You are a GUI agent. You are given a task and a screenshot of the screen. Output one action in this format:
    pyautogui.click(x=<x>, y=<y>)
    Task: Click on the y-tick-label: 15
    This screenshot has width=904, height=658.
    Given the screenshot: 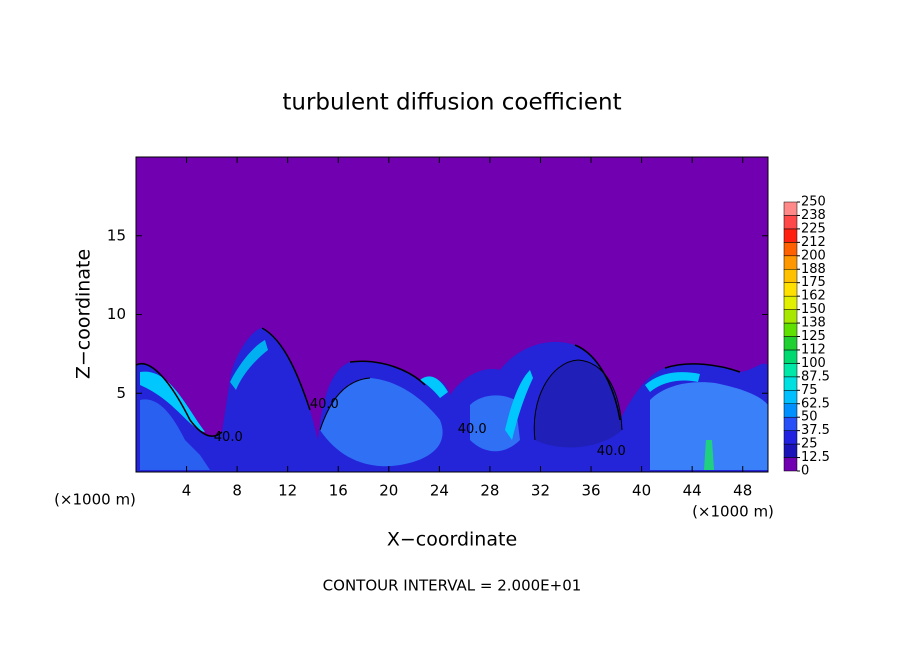 What is the action you would take?
    pyautogui.click(x=116, y=235)
    